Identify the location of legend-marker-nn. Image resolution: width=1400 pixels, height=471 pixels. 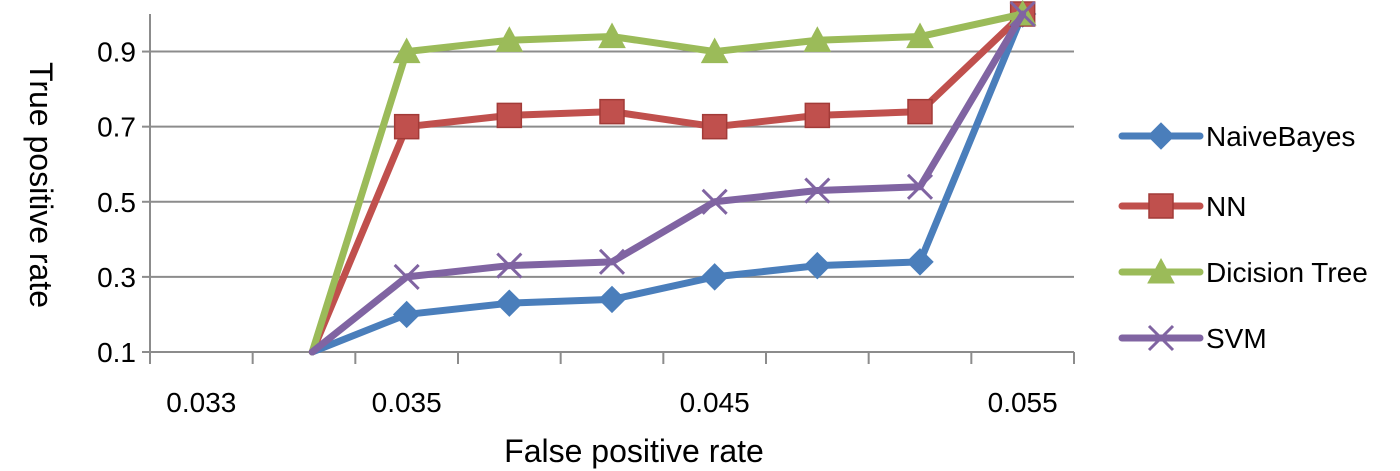
(1161, 206).